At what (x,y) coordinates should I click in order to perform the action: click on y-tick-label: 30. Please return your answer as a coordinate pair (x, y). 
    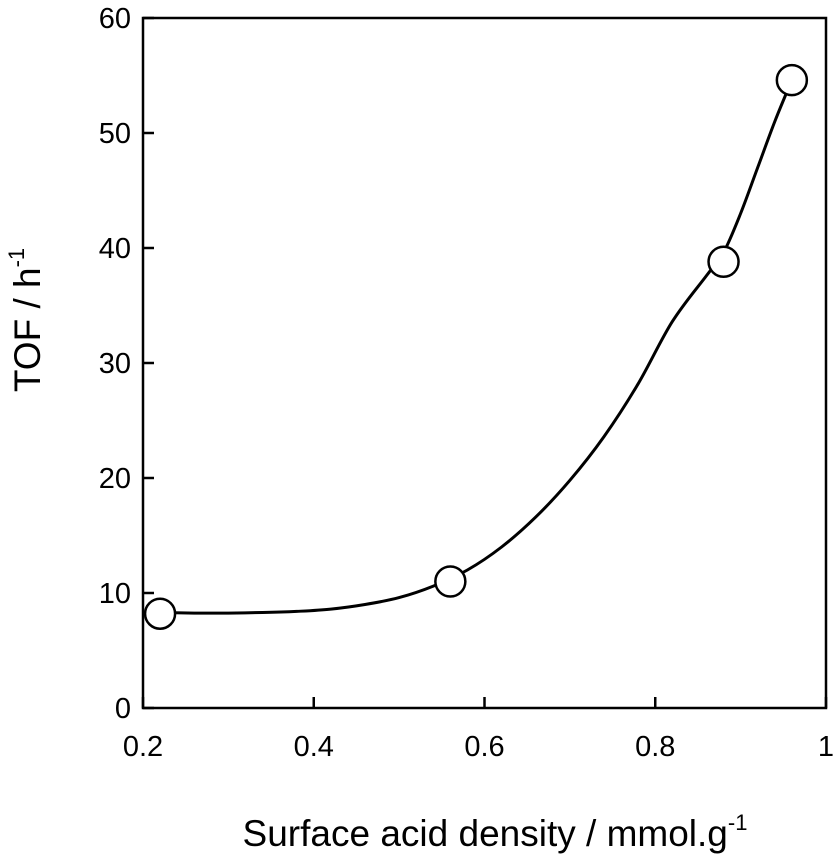
    Looking at the image, I should click on (115, 364).